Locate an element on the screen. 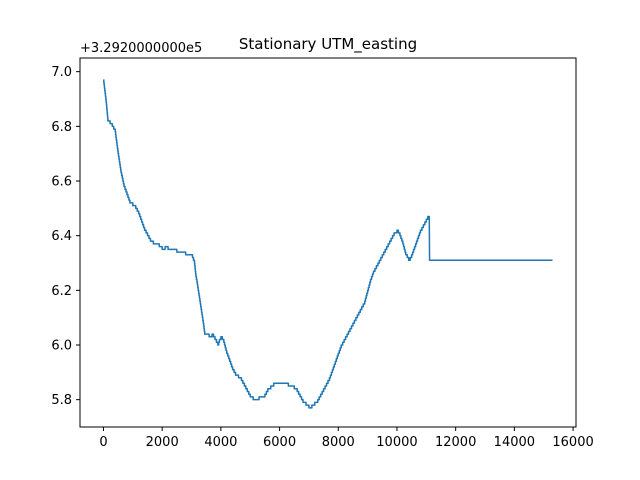 The height and width of the screenshot is (480, 640). y-tick-label: 6.2 is located at coordinates (61, 291).